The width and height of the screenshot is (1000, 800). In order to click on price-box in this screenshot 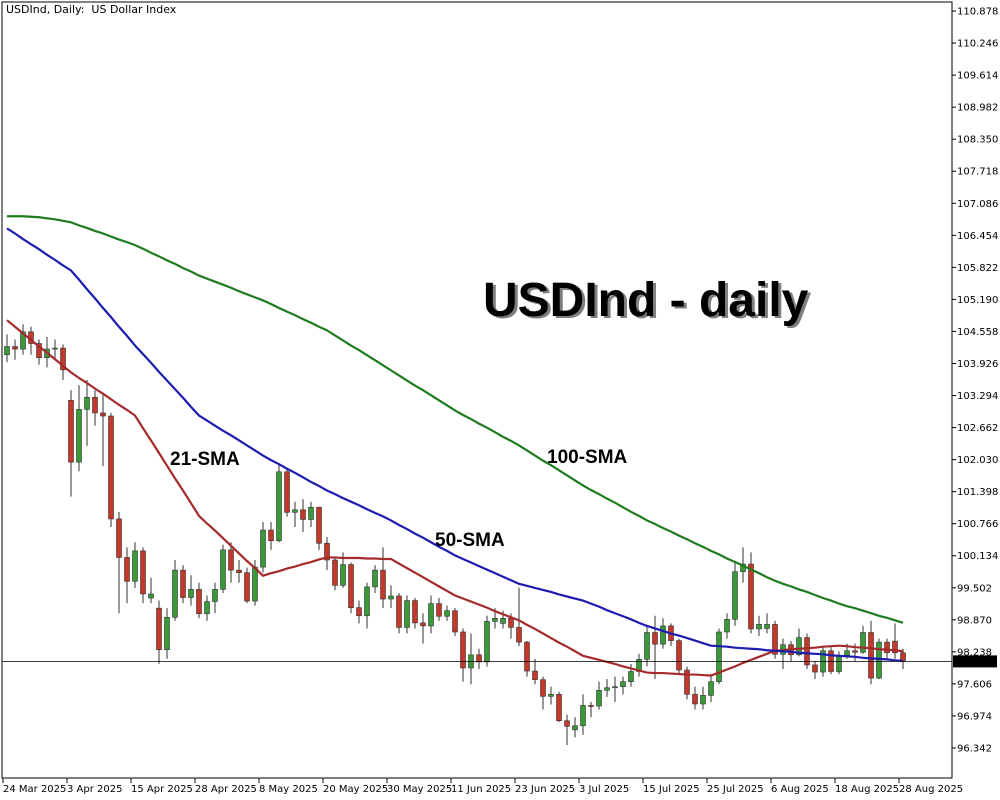, I will do `click(975, 661)`.